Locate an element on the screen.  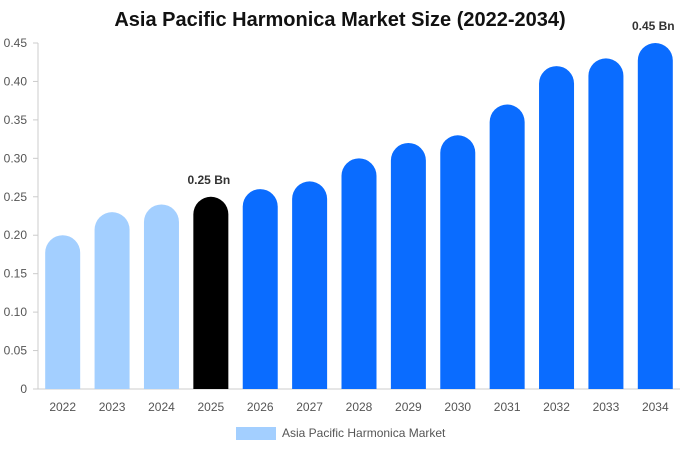
legend-swatch is located at coordinates (256, 433).